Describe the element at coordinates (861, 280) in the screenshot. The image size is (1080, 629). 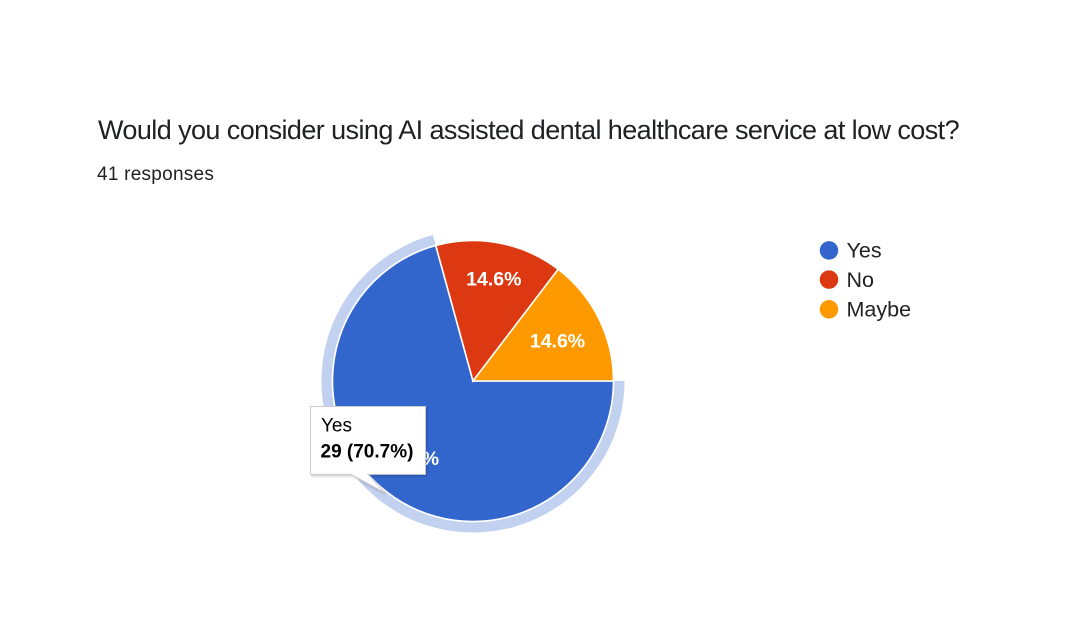
I see `svg-text: No` at that location.